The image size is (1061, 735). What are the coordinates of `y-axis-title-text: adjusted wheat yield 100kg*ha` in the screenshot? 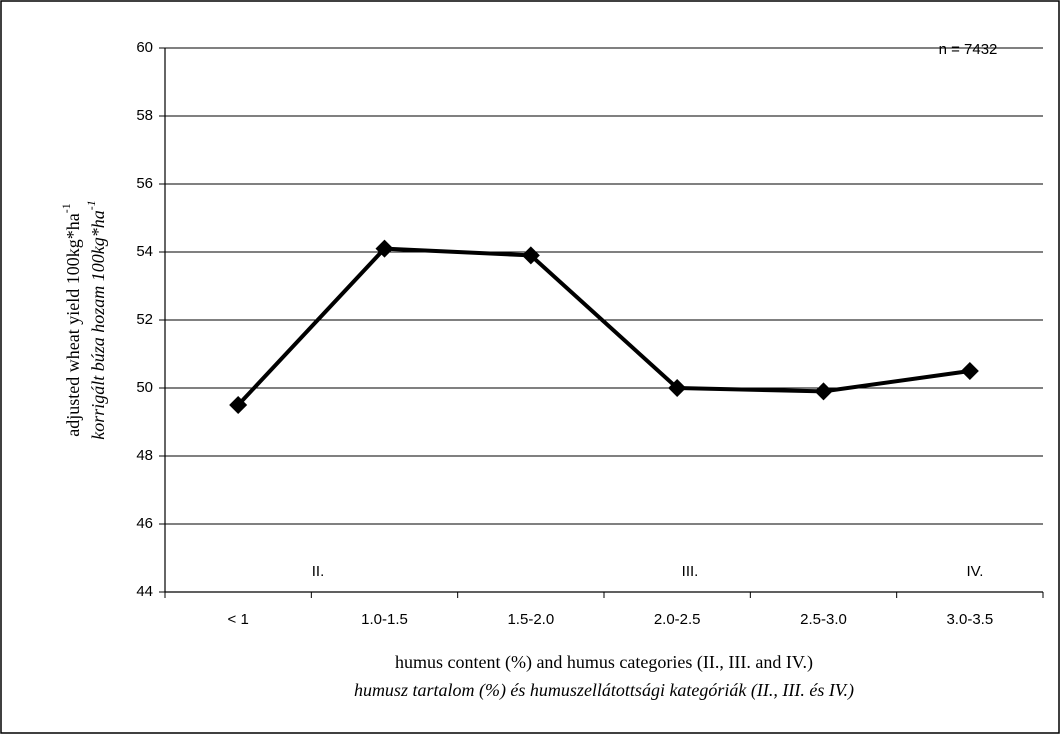 It's located at (73, 324).